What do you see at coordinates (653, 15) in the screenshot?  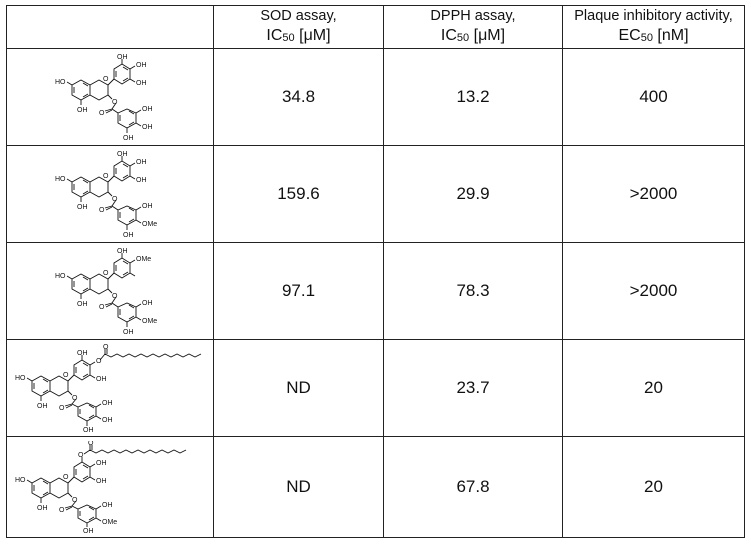 I see `header-plaque-line1: Plaque inhibitory activity,` at bounding box center [653, 15].